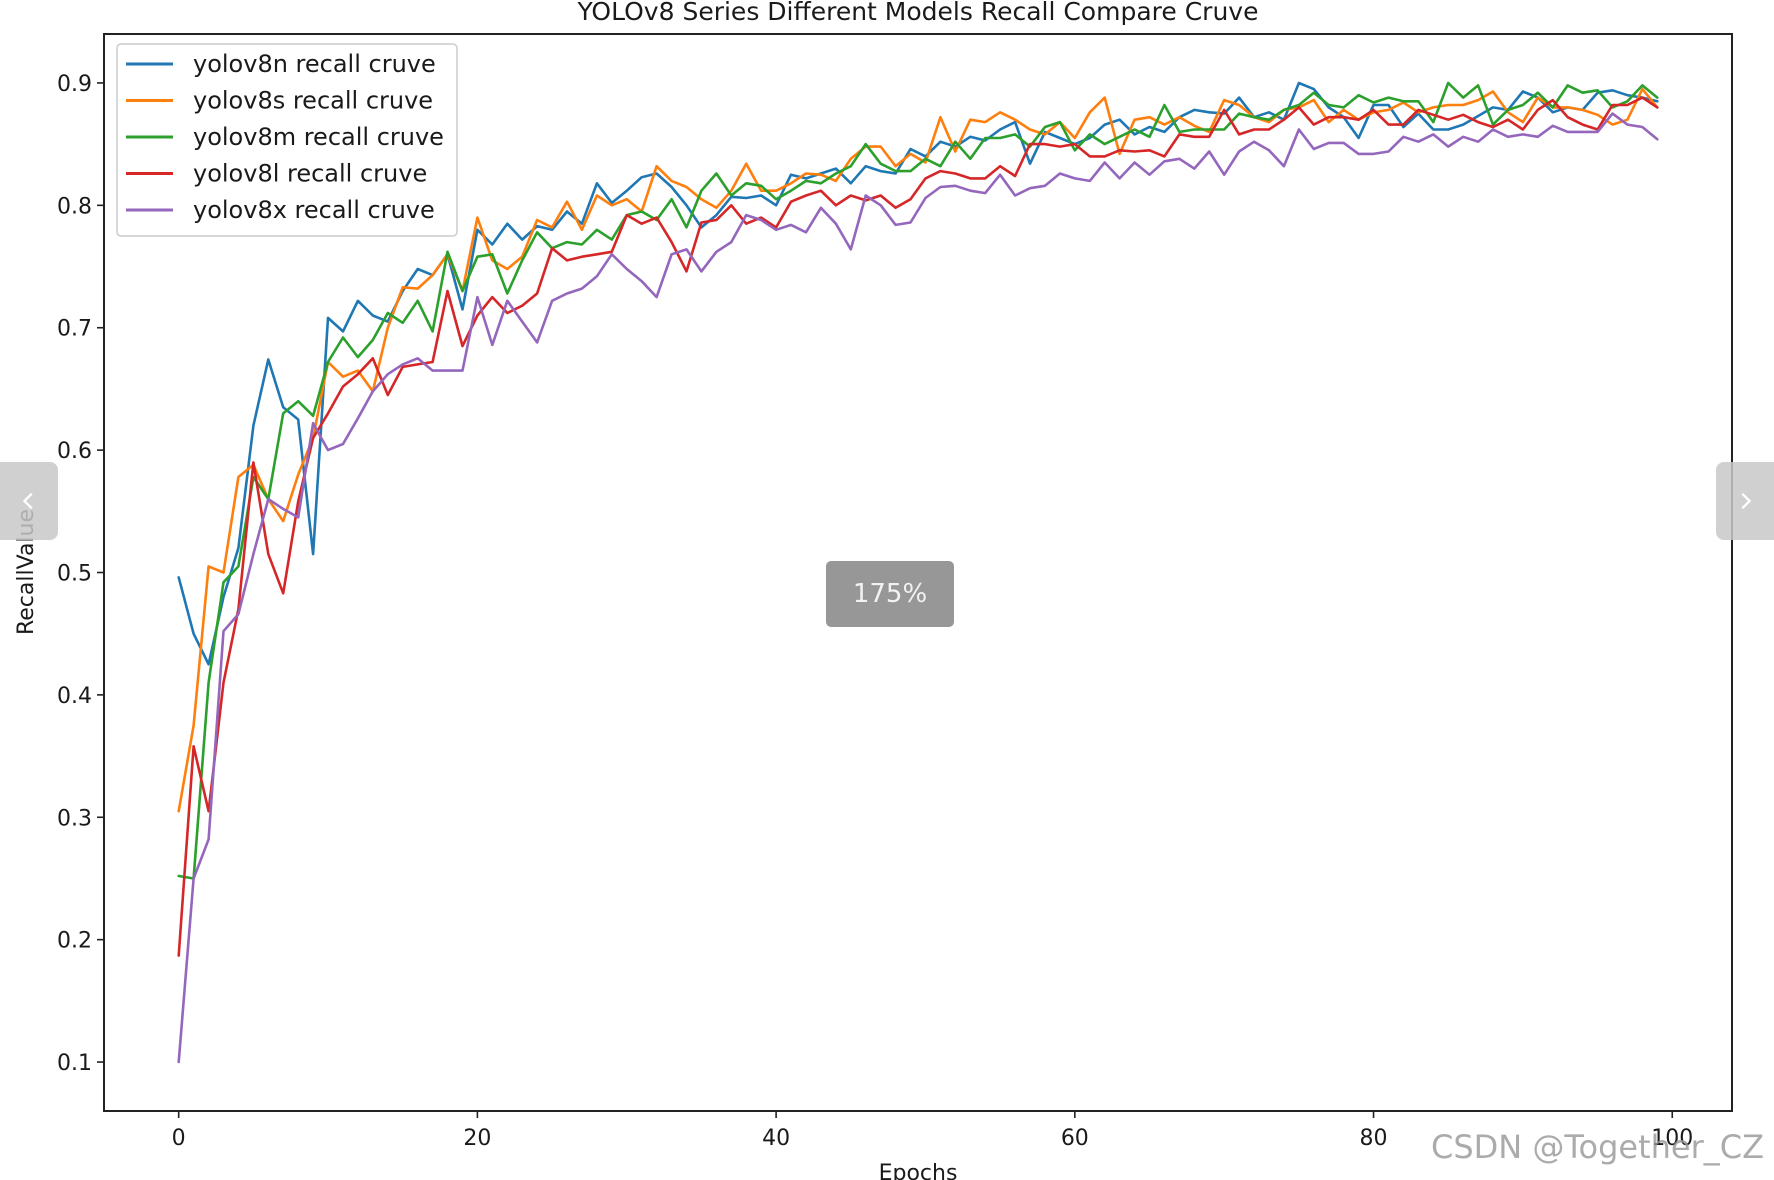 This screenshot has height=1180, width=1774. I want to click on chevron-right-icon, so click(1746, 501).